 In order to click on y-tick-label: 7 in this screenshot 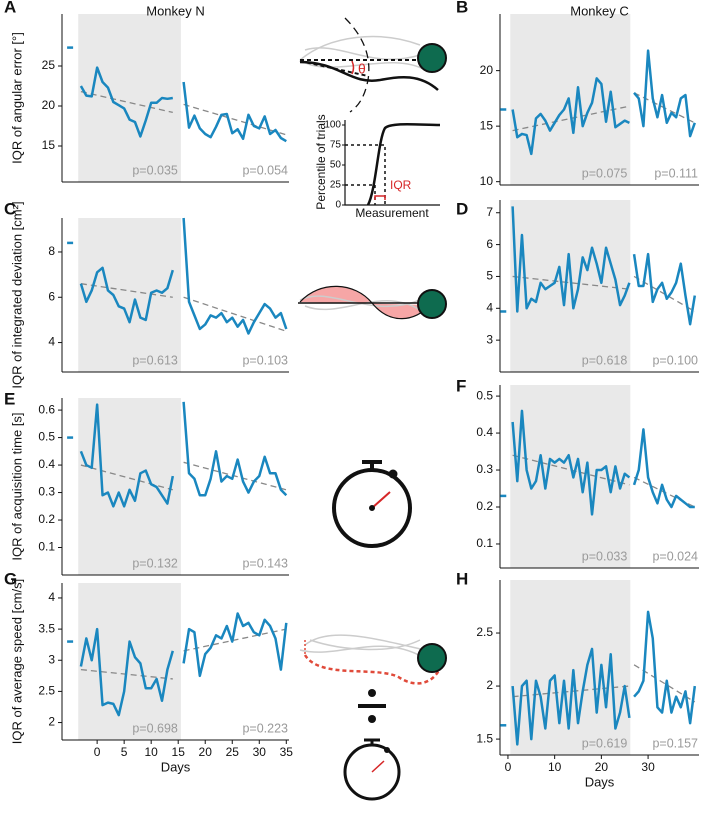, I will do `click(489, 212)`.